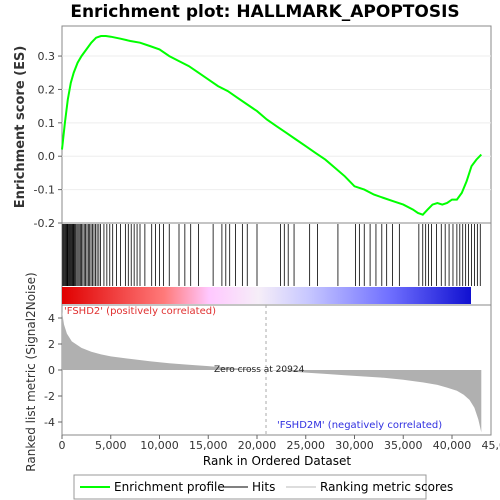 The image size is (500, 500). I want to click on x-tick-label: 5,000, so click(111, 445).